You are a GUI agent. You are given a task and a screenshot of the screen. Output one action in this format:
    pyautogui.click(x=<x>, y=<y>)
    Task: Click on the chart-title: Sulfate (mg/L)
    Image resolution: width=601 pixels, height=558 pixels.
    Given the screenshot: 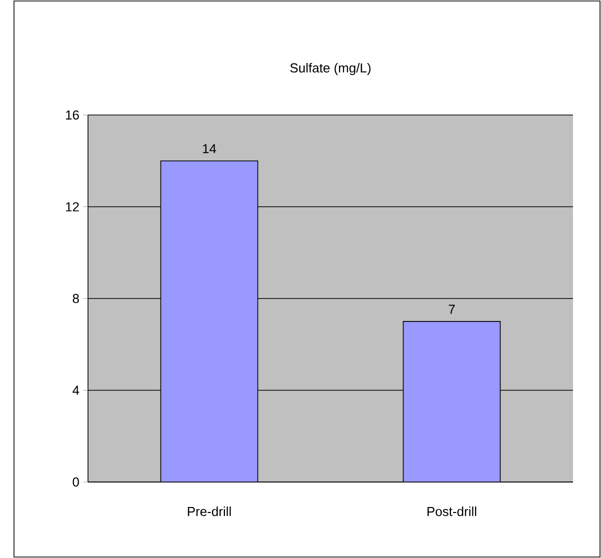 What is the action you would take?
    pyautogui.click(x=330, y=69)
    